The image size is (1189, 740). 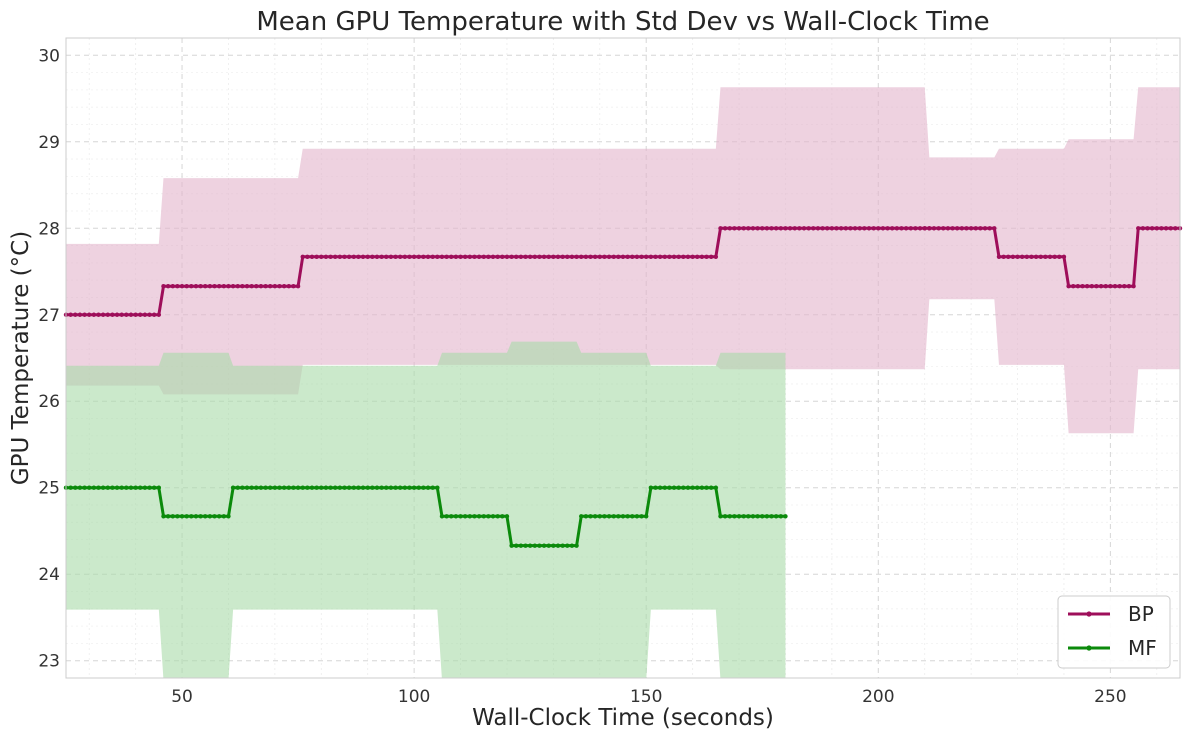 What do you see at coordinates (414, 697) in the screenshot?
I see `x-tick-label: 100` at bounding box center [414, 697].